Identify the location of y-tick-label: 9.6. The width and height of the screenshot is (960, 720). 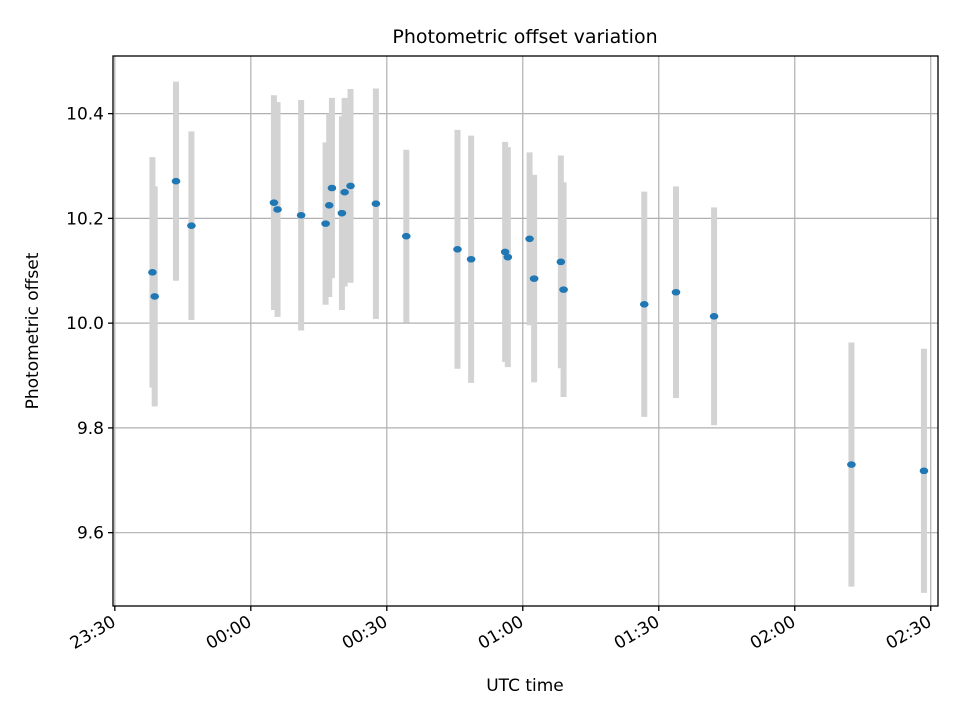
(90, 534).